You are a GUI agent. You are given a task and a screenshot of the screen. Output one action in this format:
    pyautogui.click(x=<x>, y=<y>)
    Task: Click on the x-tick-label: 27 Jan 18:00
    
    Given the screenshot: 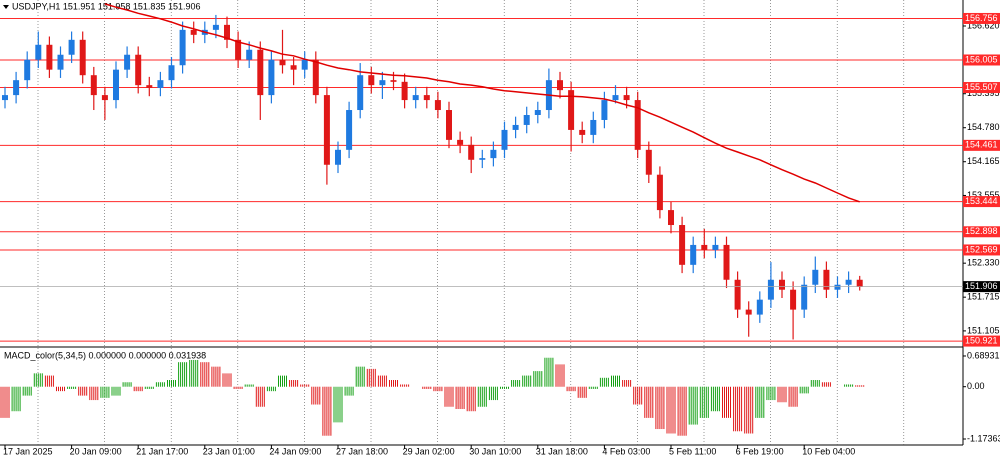 What is the action you would take?
    pyautogui.click(x=362, y=451)
    